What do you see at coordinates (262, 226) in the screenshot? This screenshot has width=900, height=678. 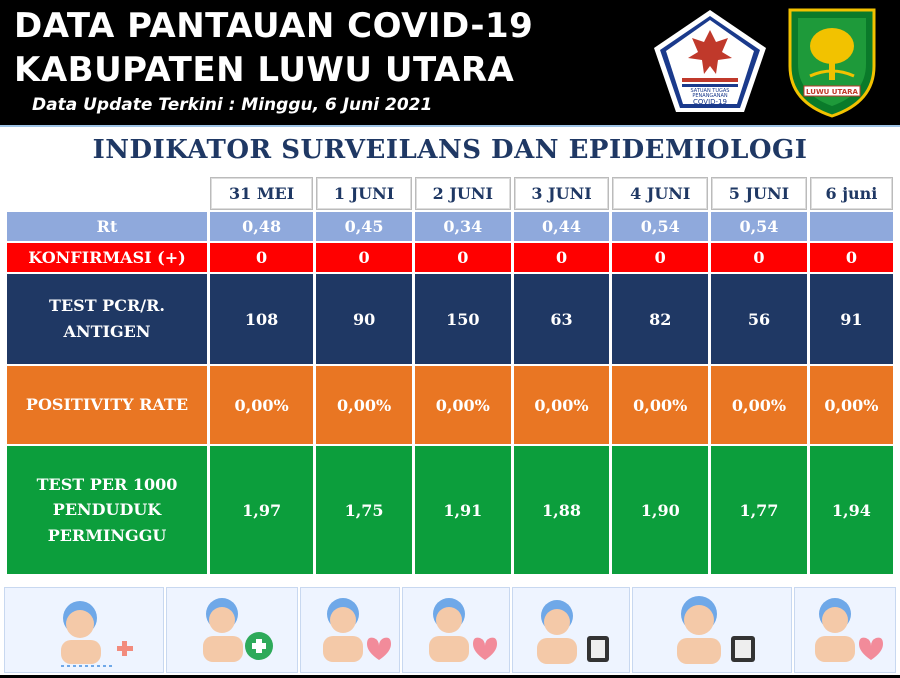 I see `rt-value: 0,48` at bounding box center [262, 226].